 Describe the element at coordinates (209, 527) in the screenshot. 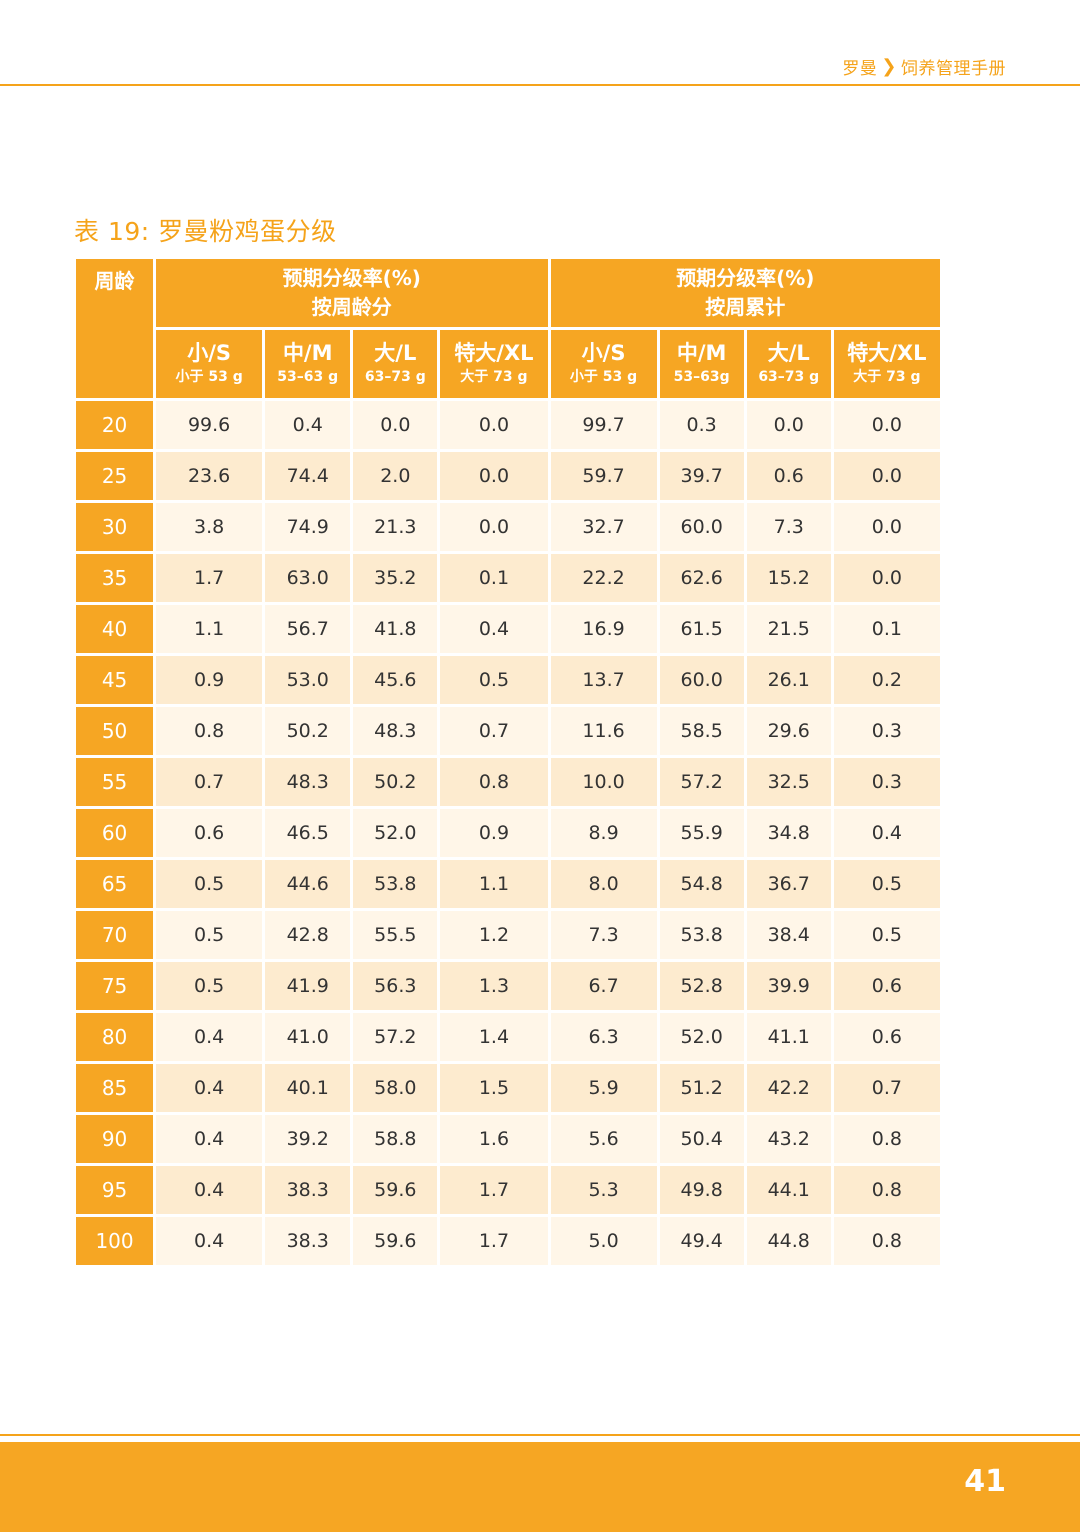

I see `value-cell: 3.8` at that location.